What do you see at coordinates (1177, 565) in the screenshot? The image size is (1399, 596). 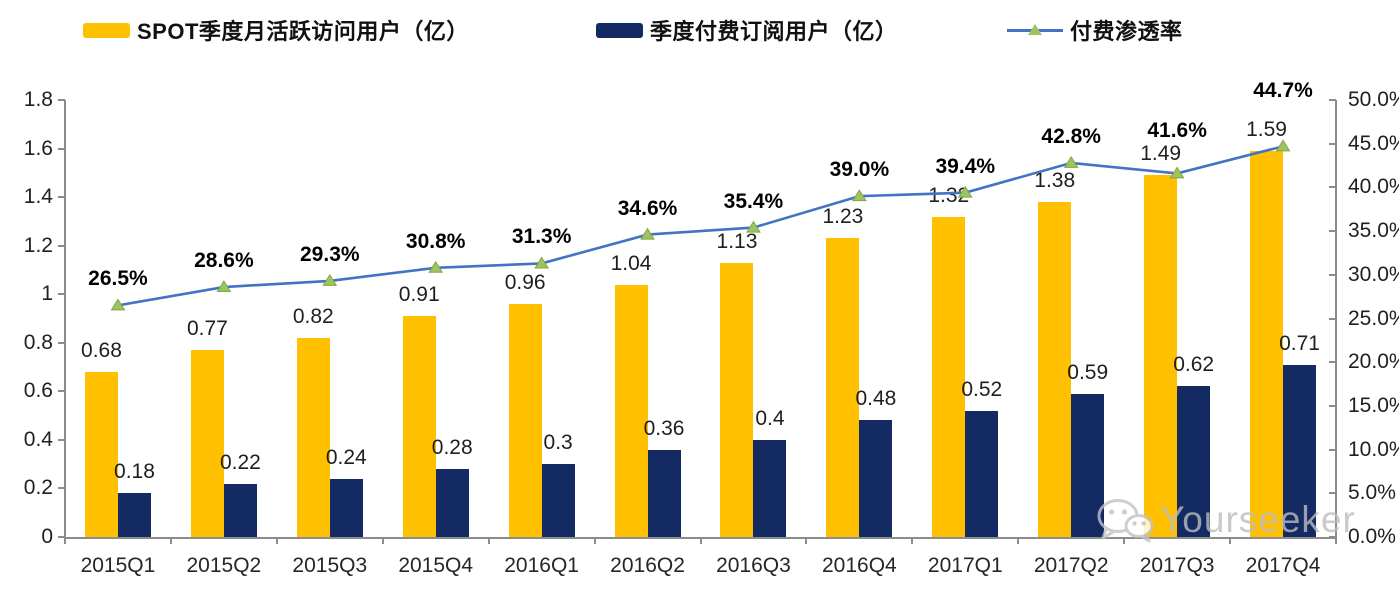 I see `x-axis-category-label: 2017Q3` at bounding box center [1177, 565].